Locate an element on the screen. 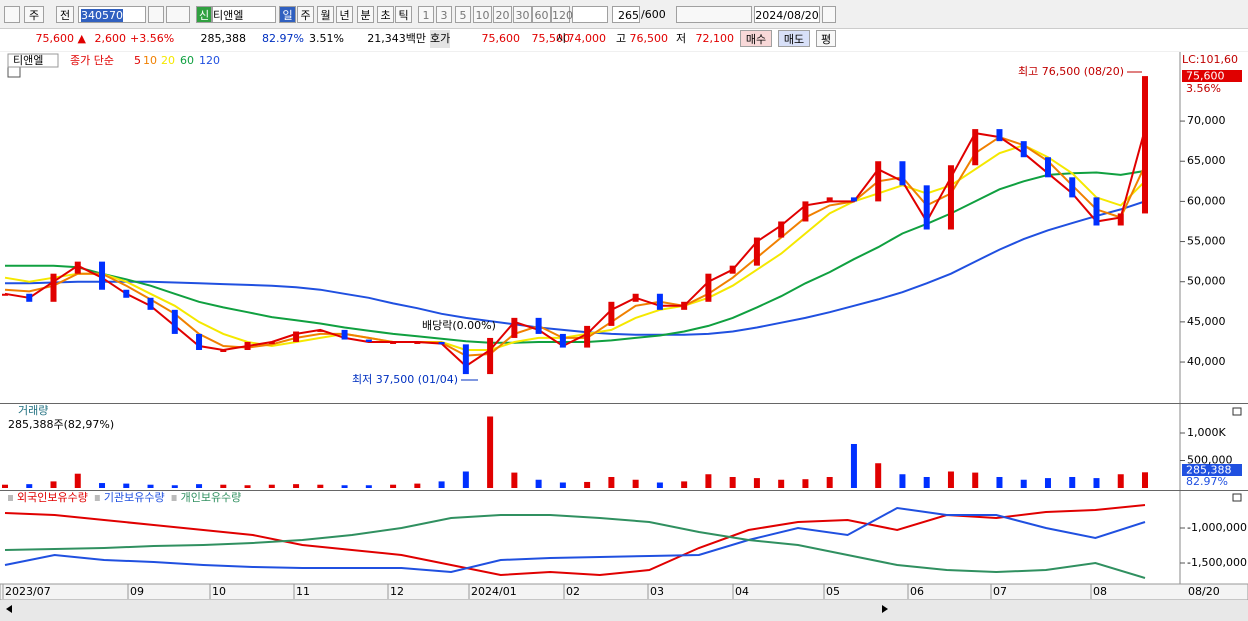 The width and height of the screenshot is (1248, 621). period-button: 초 is located at coordinates (385, 14).